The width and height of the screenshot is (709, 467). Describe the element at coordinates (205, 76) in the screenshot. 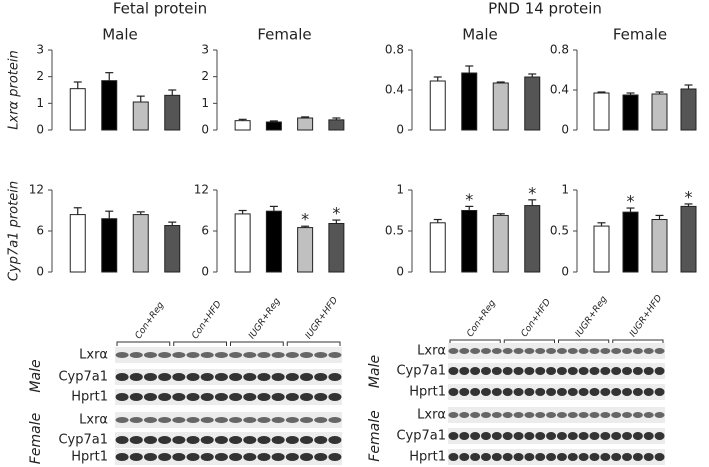

I see `y-tick-label: 2` at that location.